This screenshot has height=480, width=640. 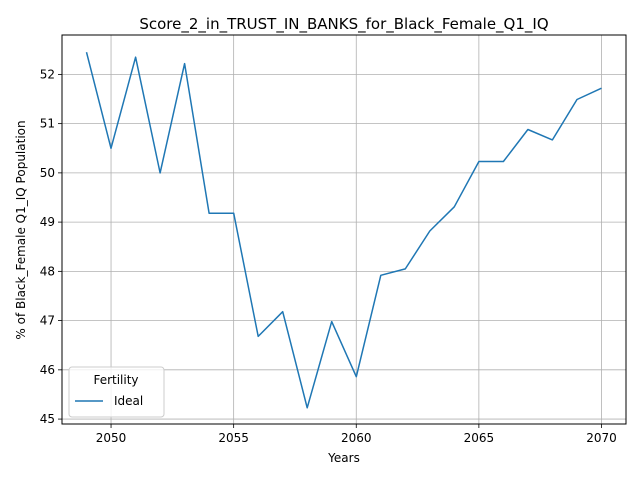 I want to click on y-tick-label: 48, so click(x=47, y=271).